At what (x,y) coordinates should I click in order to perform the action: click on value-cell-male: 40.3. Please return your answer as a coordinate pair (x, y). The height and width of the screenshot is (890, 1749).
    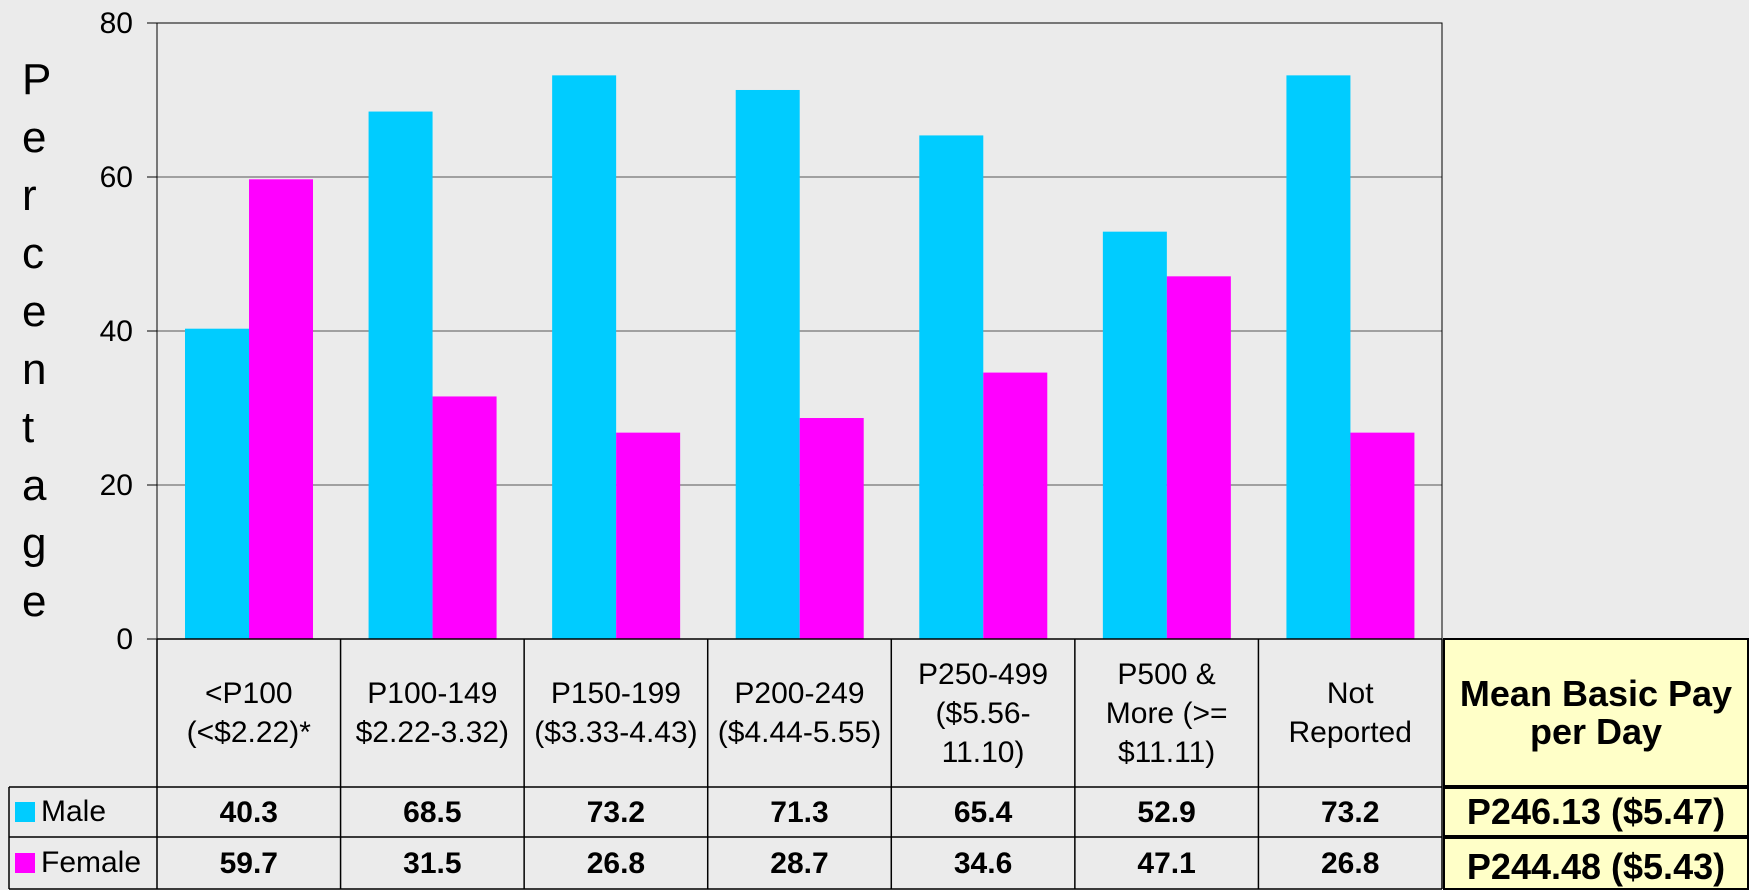
    Looking at the image, I should click on (248, 812).